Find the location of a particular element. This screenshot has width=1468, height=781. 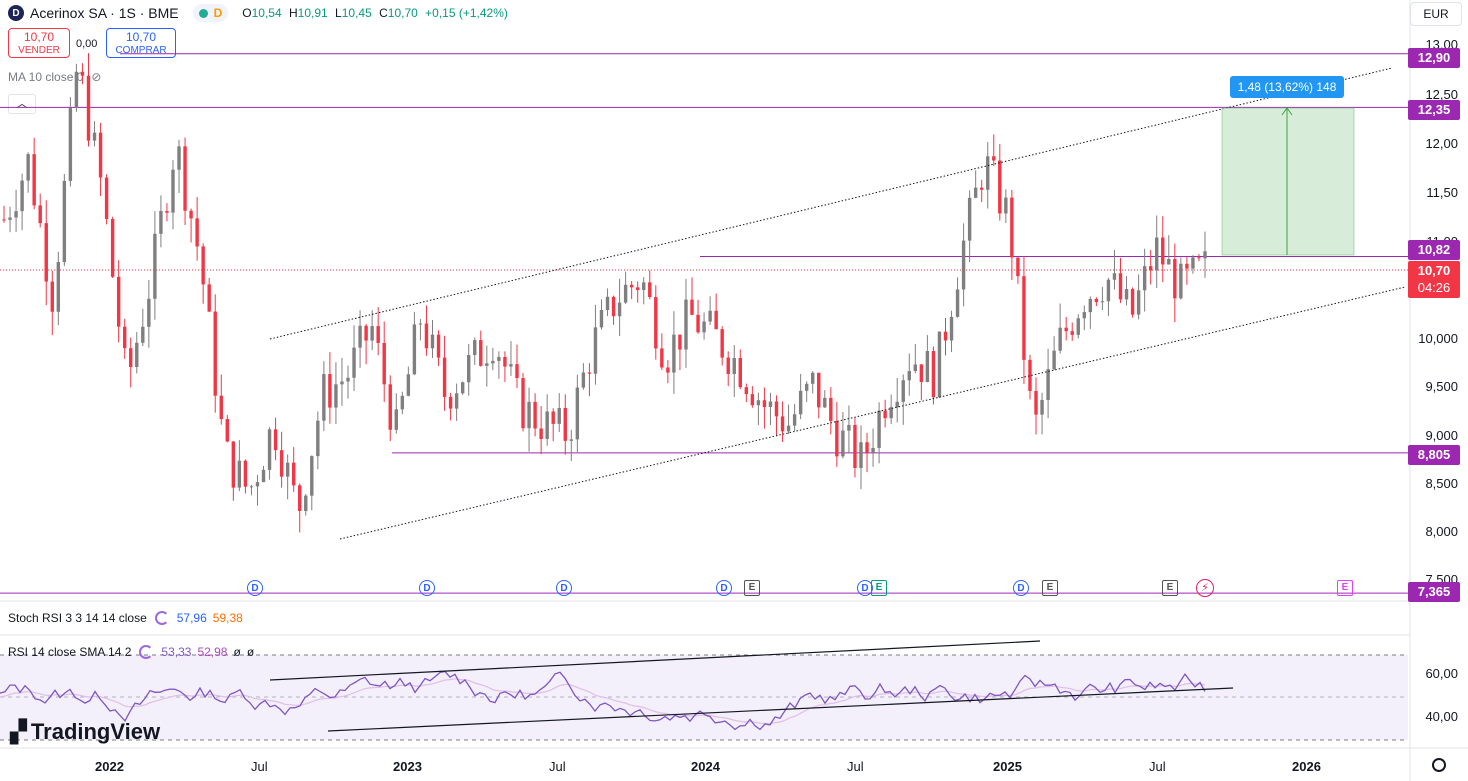

tradingview-logo: ▞ TradingView is located at coordinates (85, 732).